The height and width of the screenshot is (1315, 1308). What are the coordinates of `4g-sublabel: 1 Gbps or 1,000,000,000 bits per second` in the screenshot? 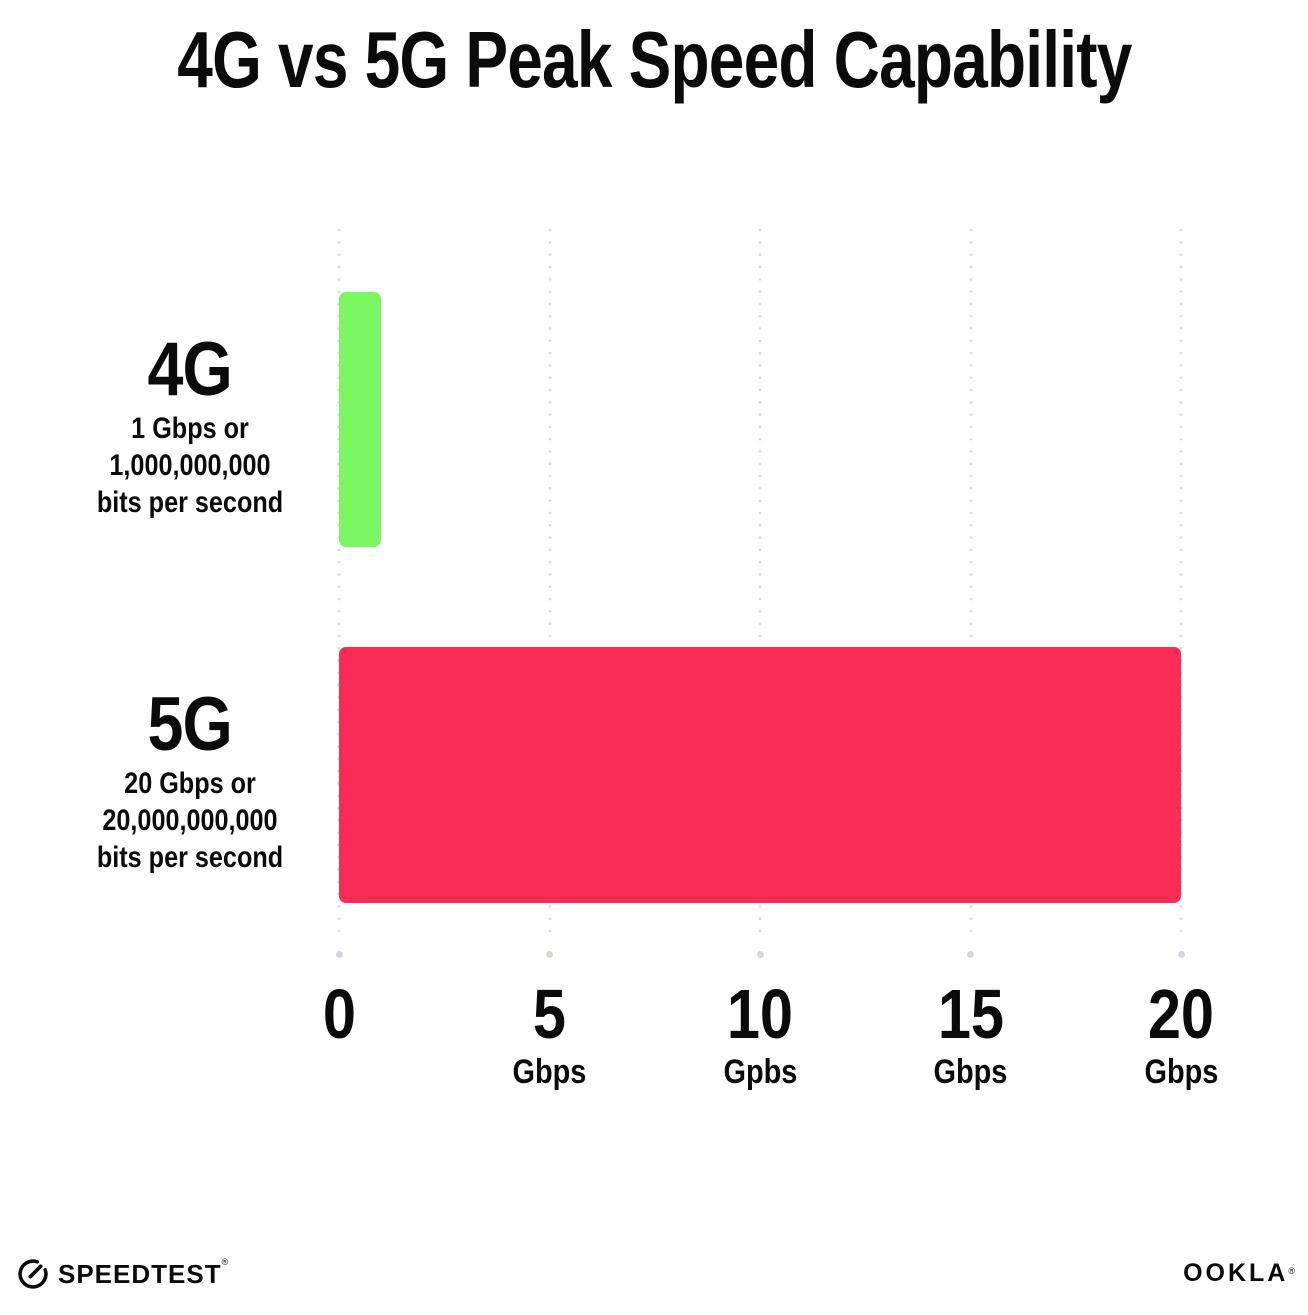 It's located at (190, 465).